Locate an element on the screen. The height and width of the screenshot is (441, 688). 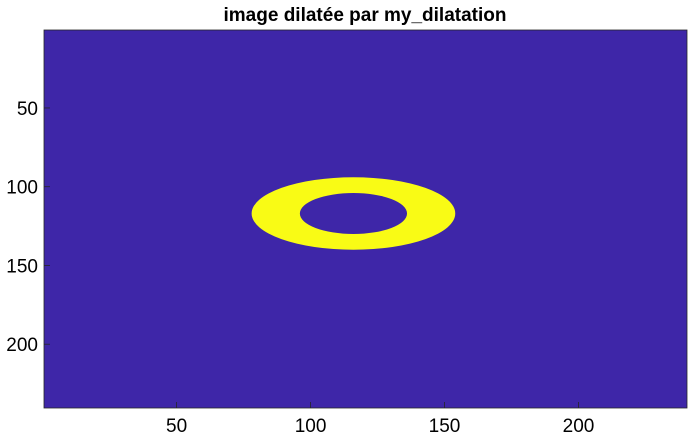
y-tick-label: 100 is located at coordinates (22, 188).